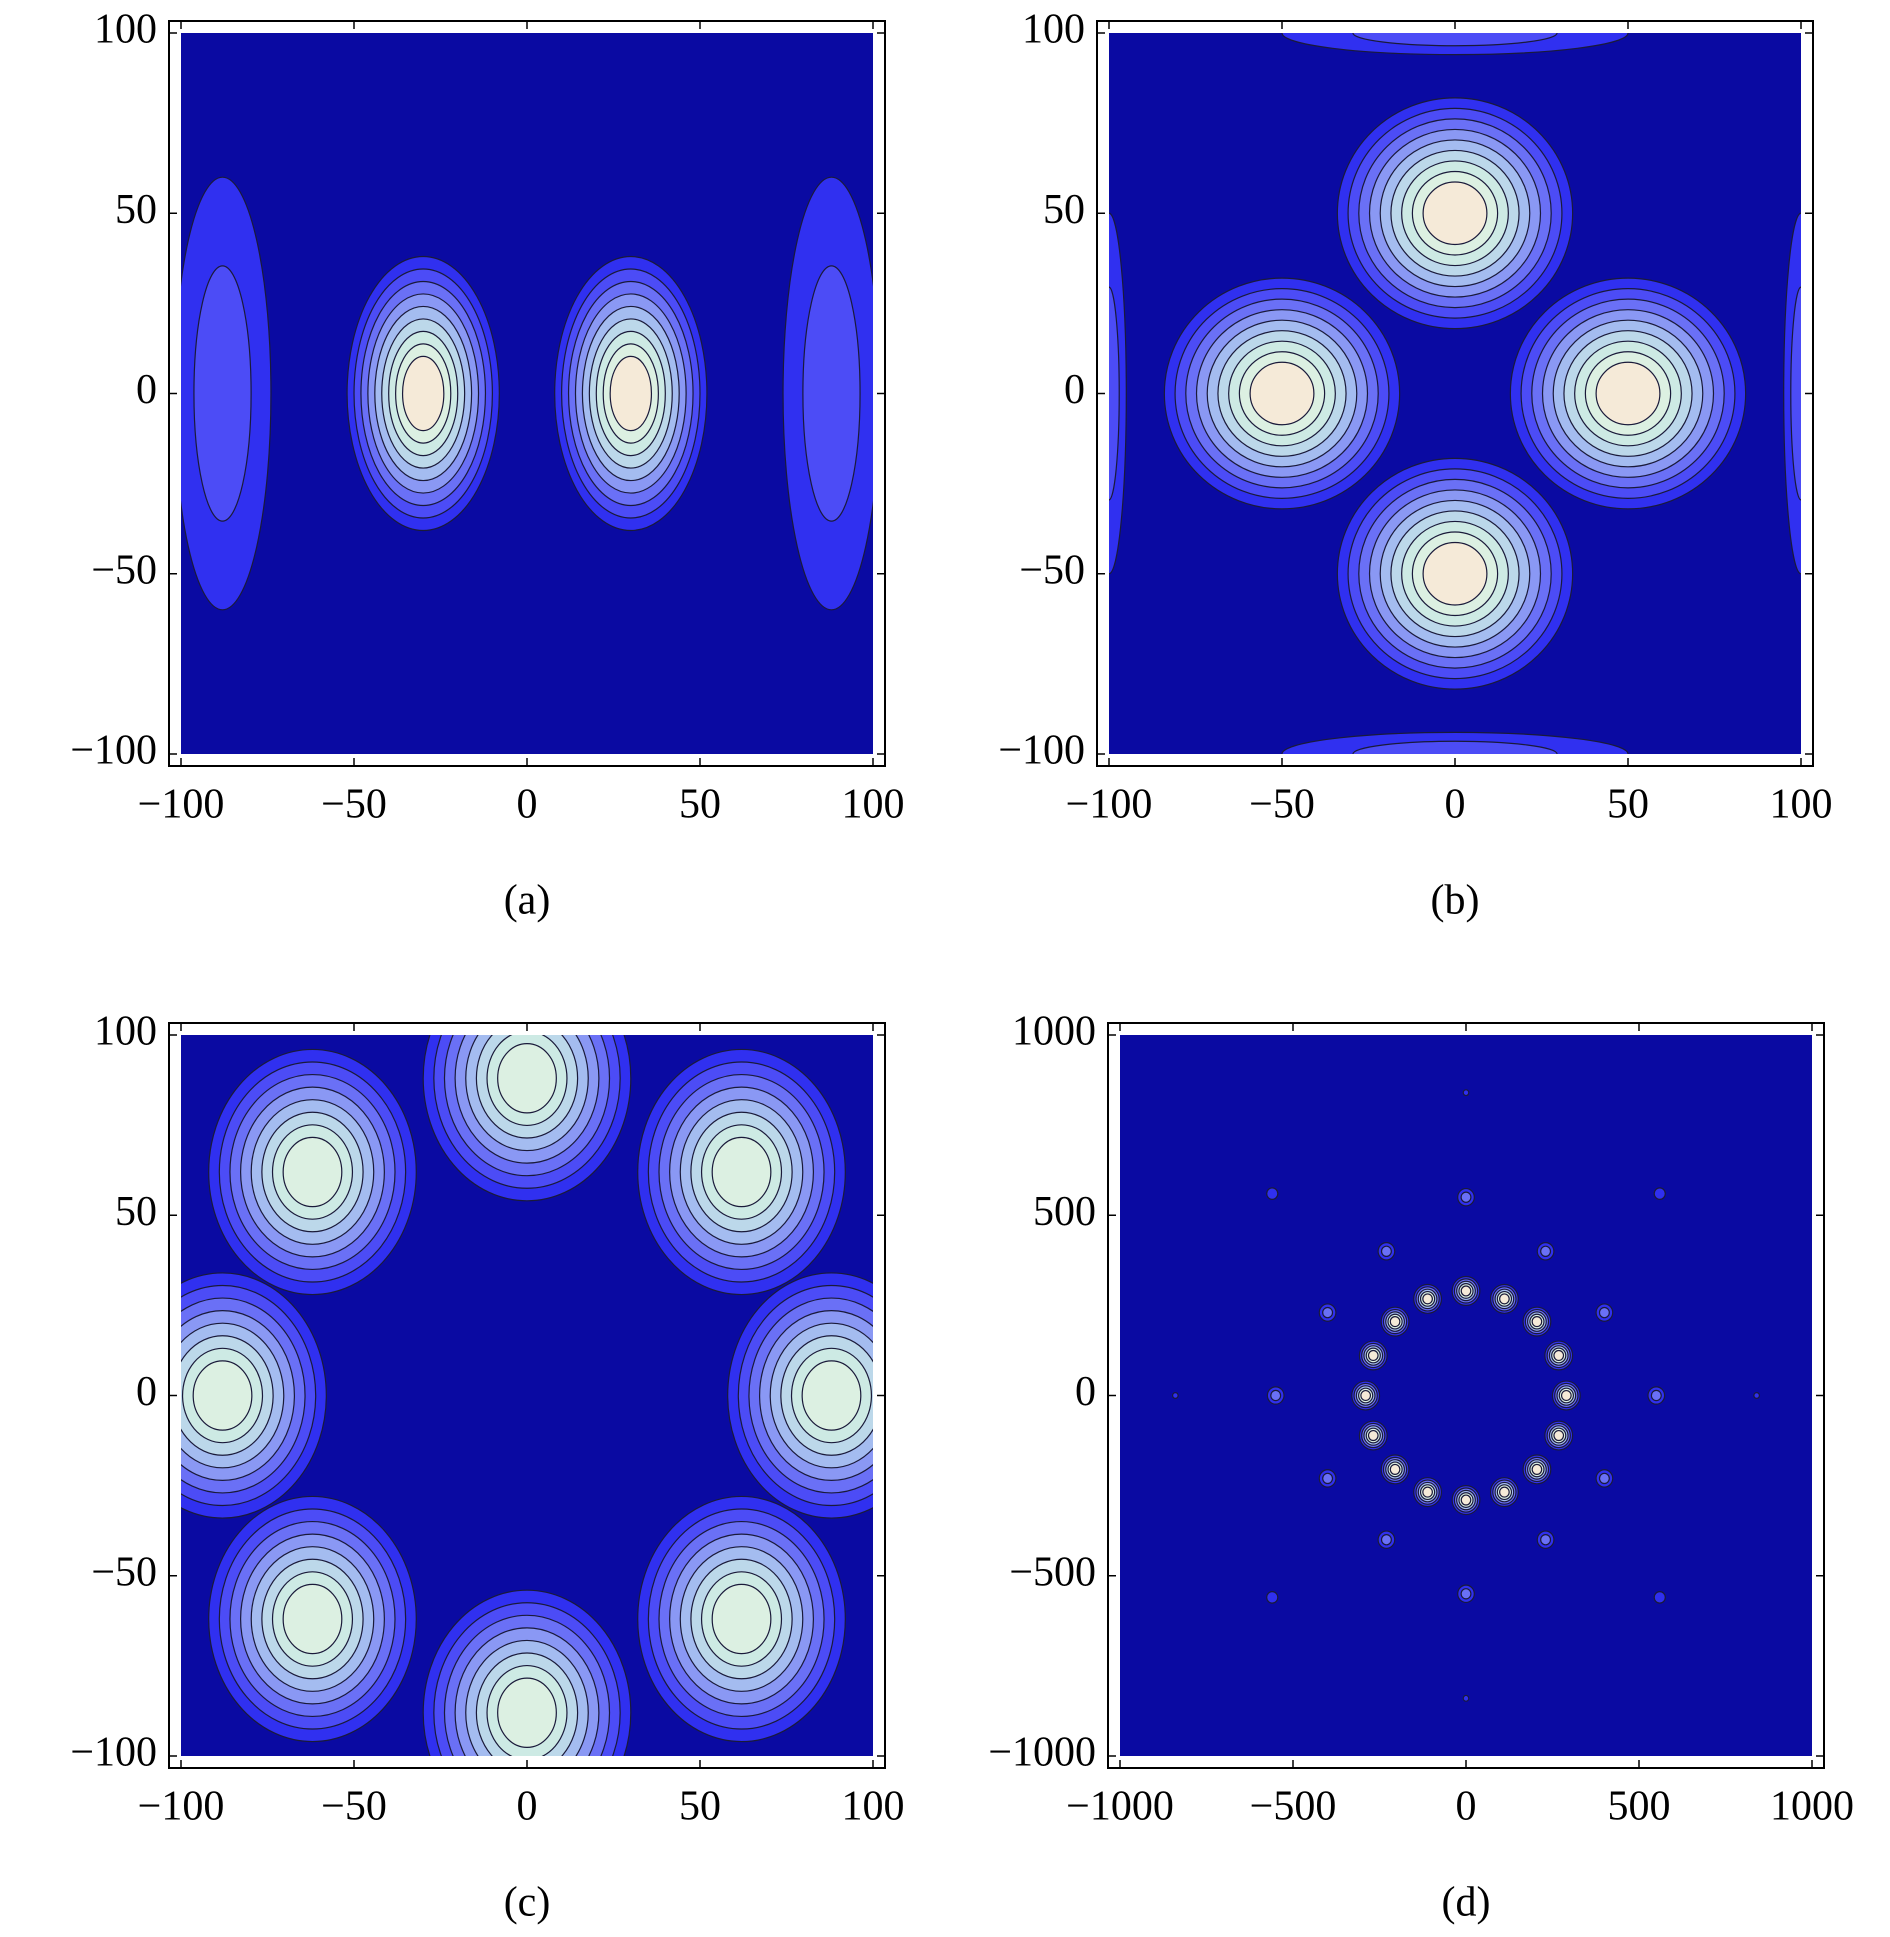  What do you see at coordinates (1074, 390) in the screenshot?
I see `y-tick-label: 0` at bounding box center [1074, 390].